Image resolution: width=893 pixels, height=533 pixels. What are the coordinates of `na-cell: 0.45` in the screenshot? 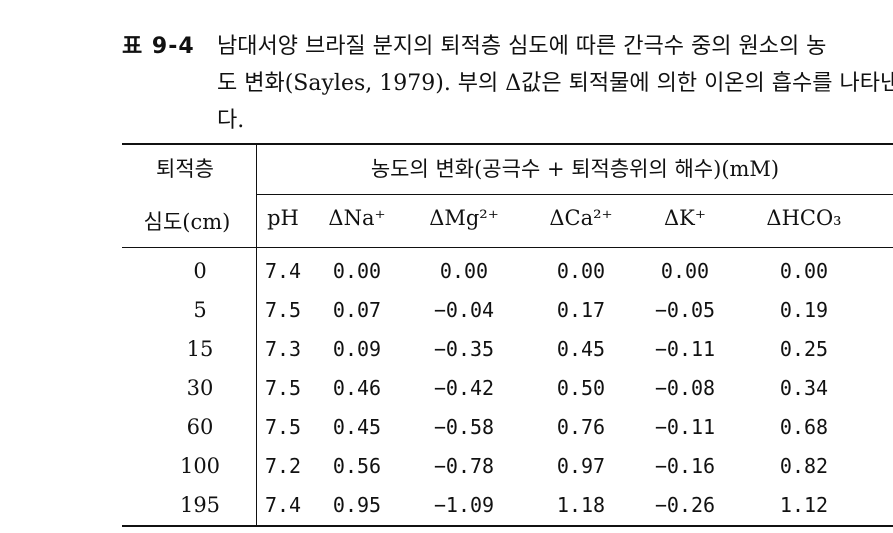 It's located at (357, 427).